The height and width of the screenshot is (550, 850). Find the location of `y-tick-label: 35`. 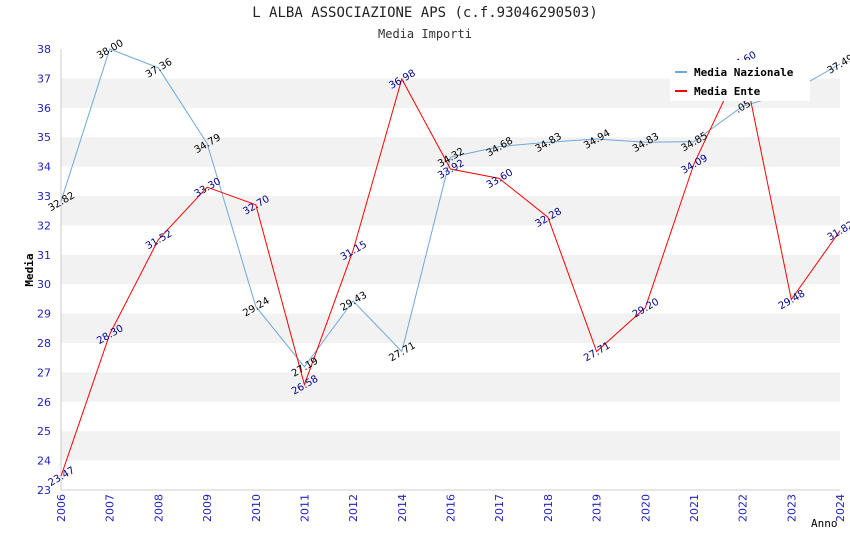

y-tick-label: 35 is located at coordinates (44, 137).